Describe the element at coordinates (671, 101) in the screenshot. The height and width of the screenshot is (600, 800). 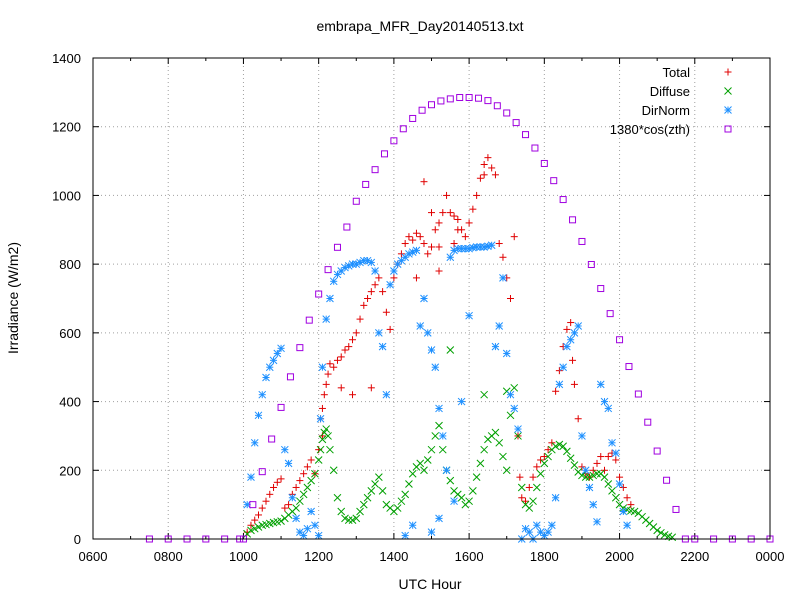
I see `legend: Total Diffuse DirNorm 1380*cos(zth)` at that location.